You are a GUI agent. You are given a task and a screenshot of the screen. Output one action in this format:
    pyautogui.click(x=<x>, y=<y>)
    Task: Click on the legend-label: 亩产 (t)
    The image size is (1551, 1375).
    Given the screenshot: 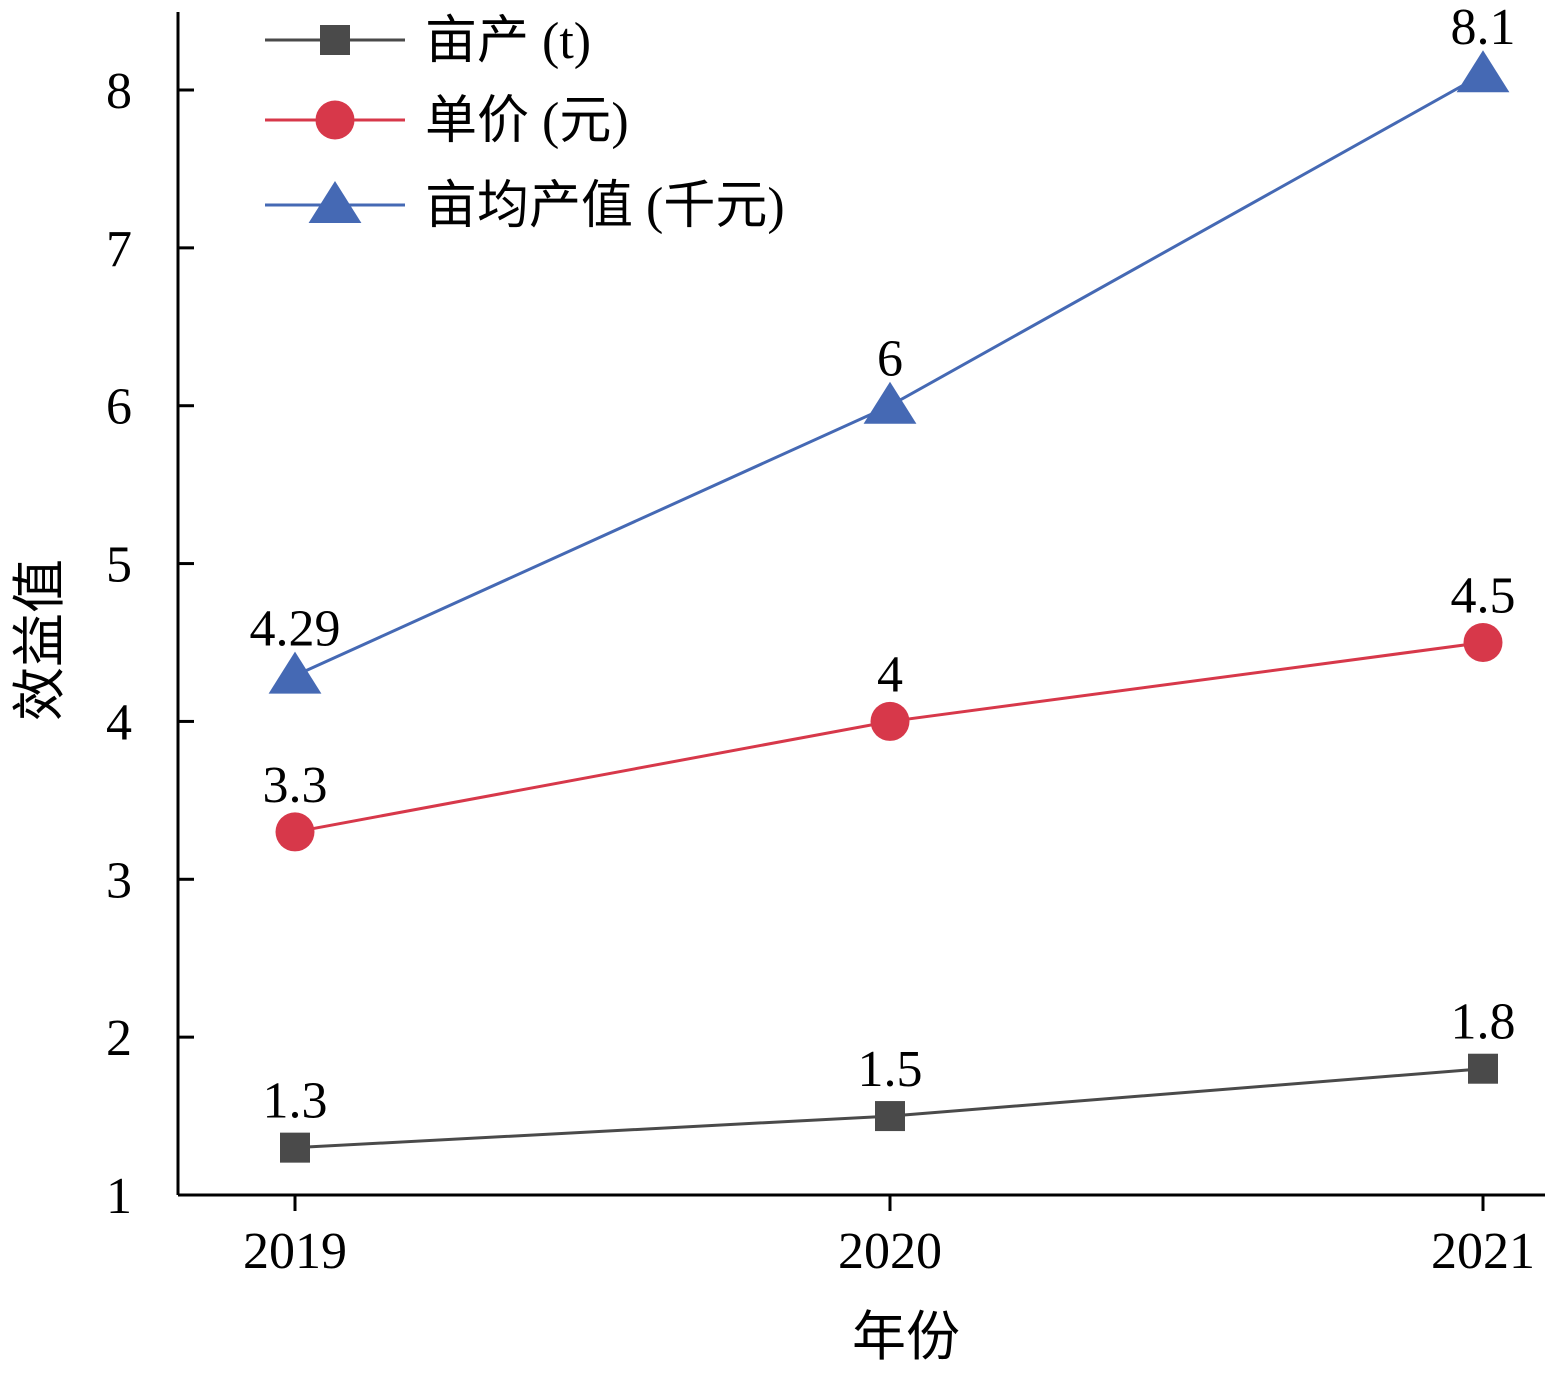 What is the action you would take?
    pyautogui.click(x=508, y=41)
    